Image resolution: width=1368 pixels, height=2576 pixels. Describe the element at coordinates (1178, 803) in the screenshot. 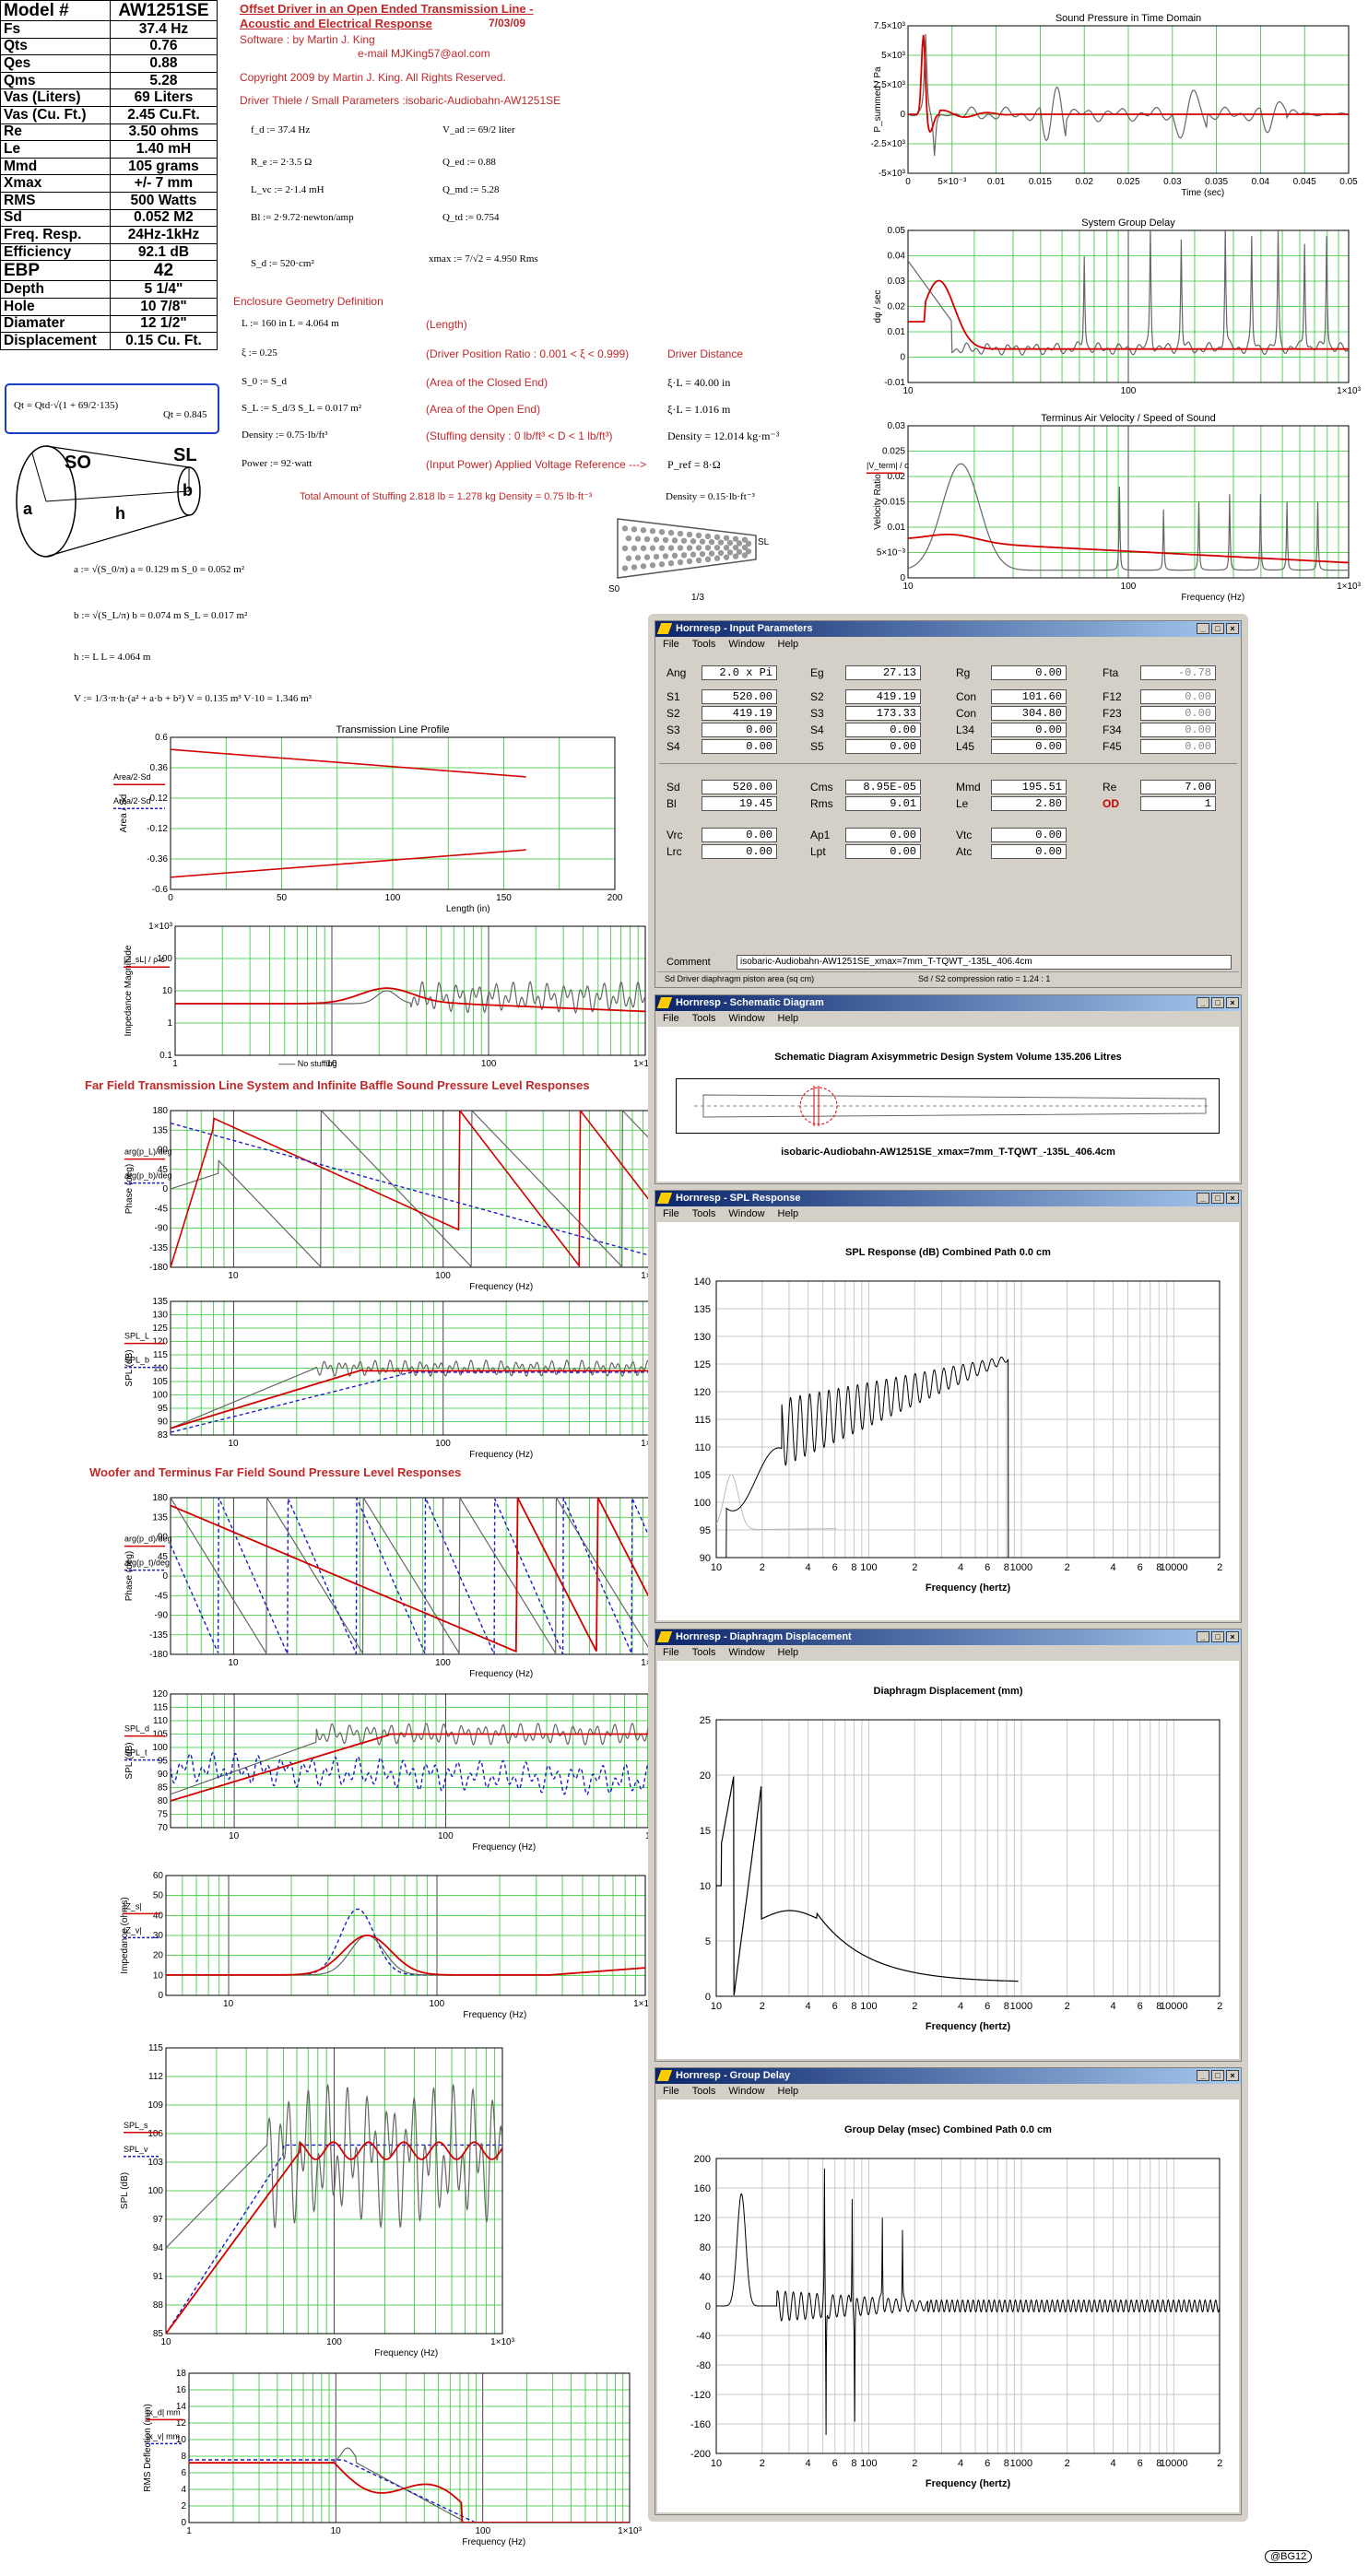

I see `param-field: 1` at that location.